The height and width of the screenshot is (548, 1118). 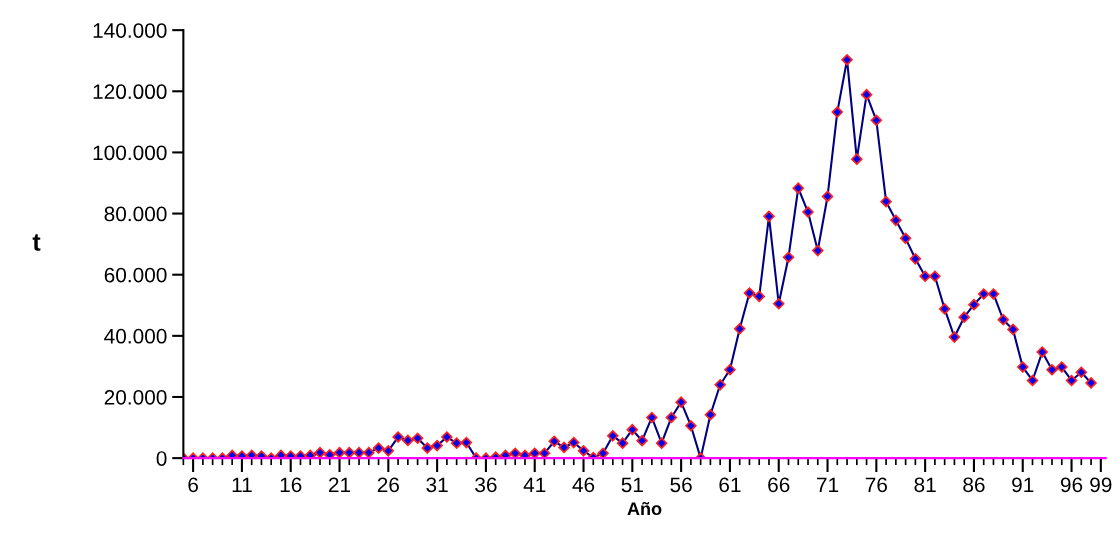 I want to click on x-tick-label: 99, so click(x=1101, y=485).